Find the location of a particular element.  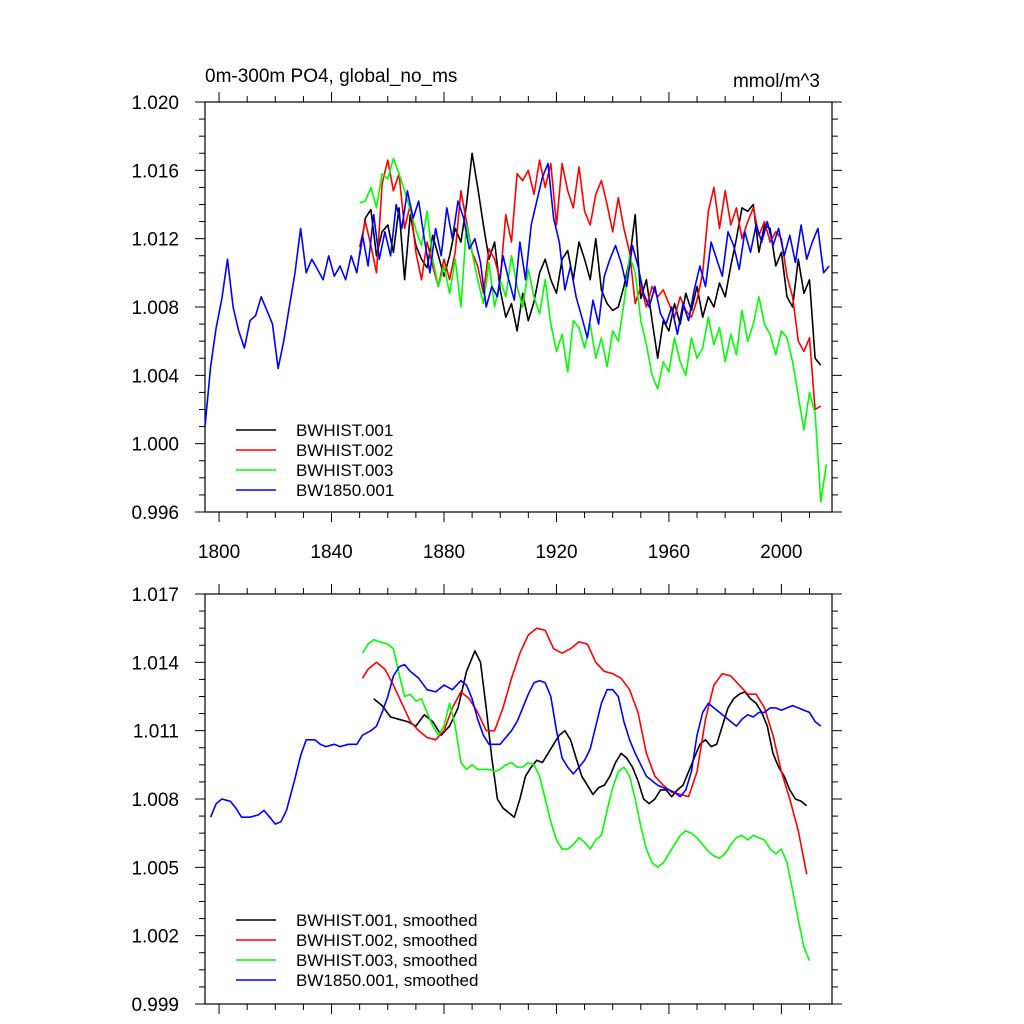

x-tick-label: 1800 is located at coordinates (219, 552).